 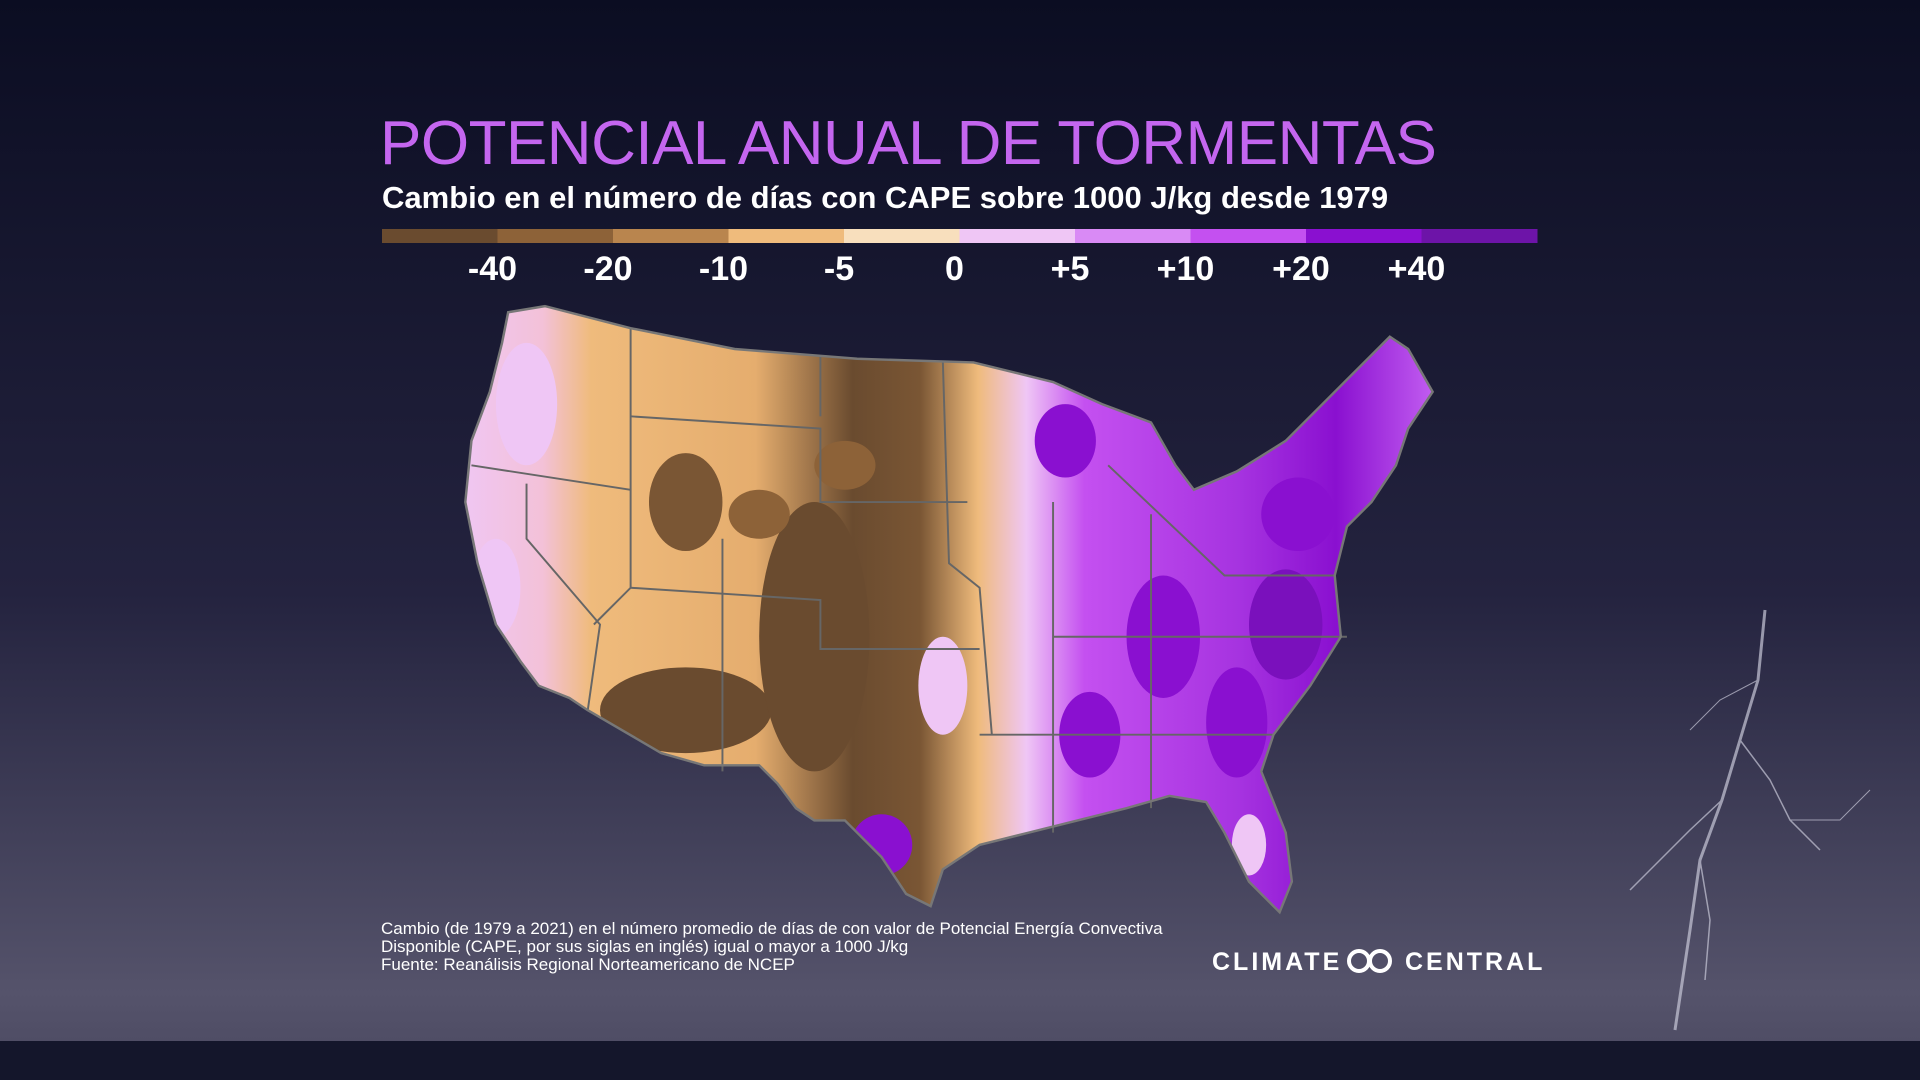 I want to click on legend-label: +20, so click(x=1301, y=269).